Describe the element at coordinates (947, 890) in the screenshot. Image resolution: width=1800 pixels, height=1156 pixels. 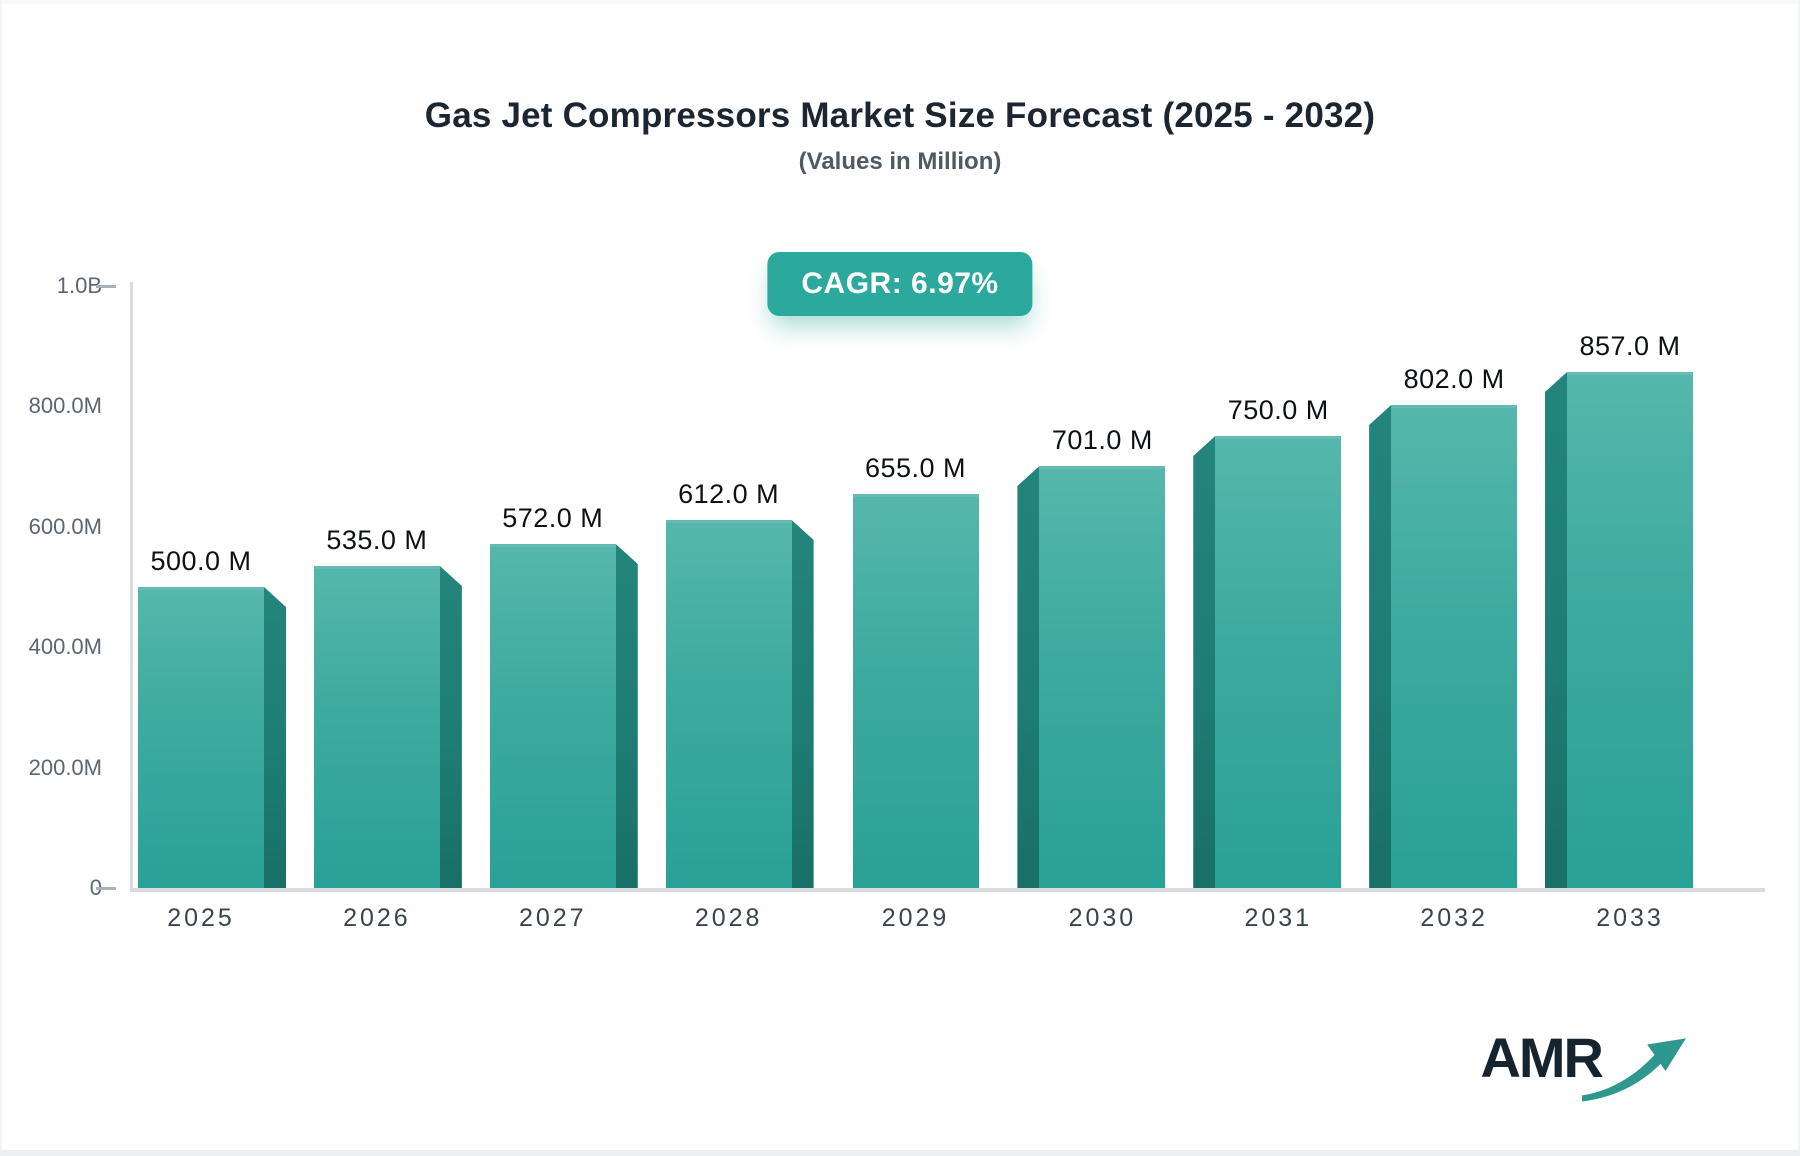
I see `x-axis-line` at that location.